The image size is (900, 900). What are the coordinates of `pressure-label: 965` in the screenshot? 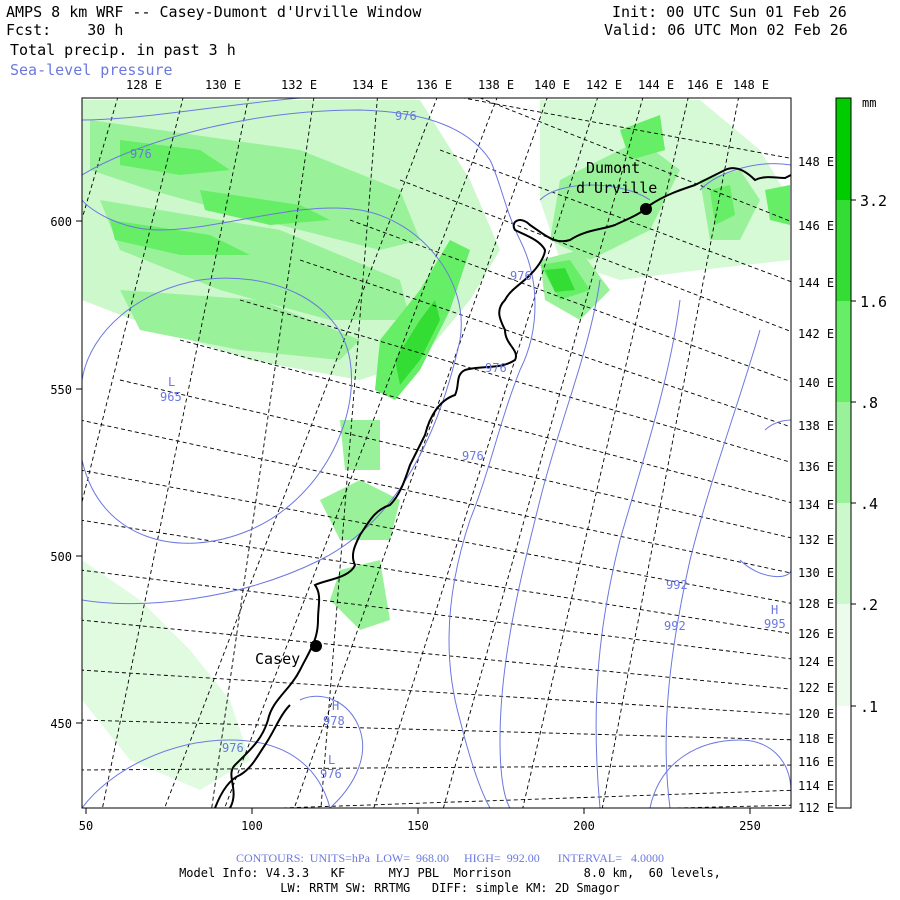 It's located at (171, 397).